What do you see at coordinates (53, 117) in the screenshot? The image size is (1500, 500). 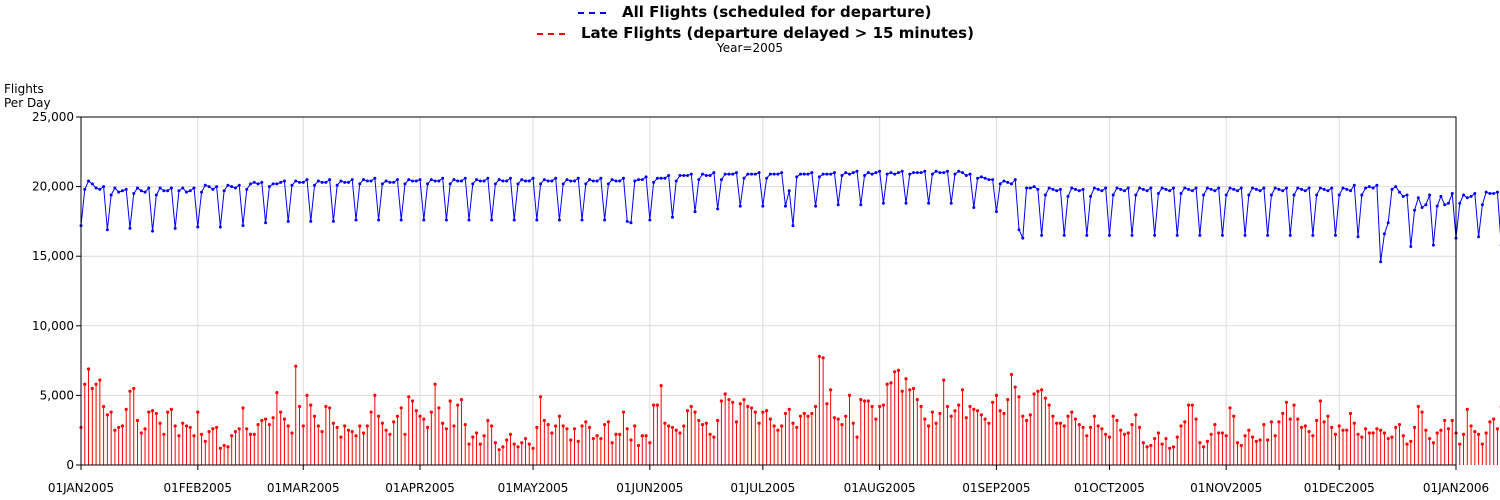 I see `y-tick-label: 25,000` at bounding box center [53, 117].